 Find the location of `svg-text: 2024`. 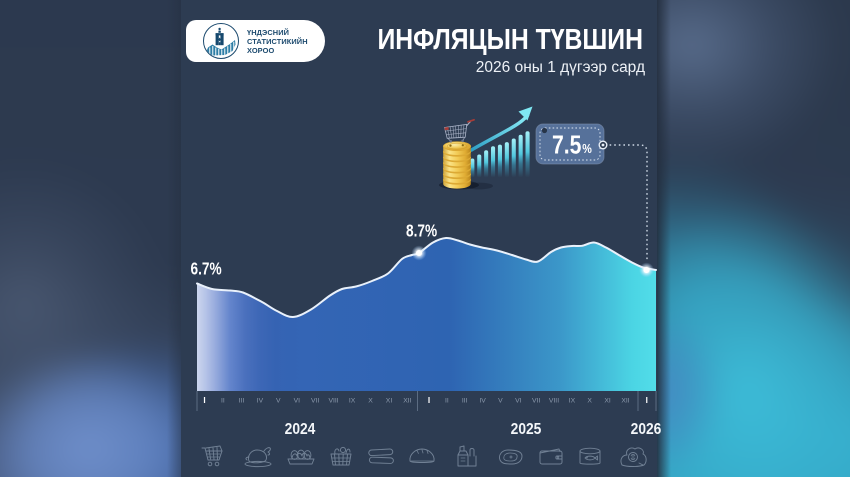

svg-text: 2024 is located at coordinates (300, 429).